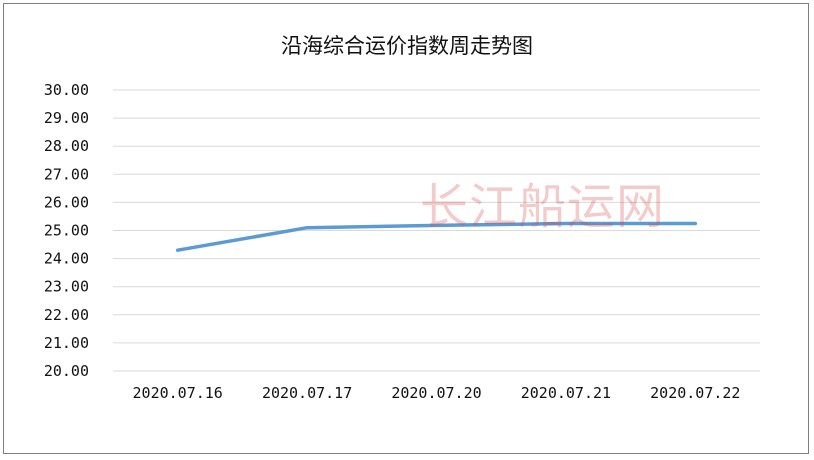  I want to click on chart-title: 沿海综合运价指数周走势图, so click(407, 46).